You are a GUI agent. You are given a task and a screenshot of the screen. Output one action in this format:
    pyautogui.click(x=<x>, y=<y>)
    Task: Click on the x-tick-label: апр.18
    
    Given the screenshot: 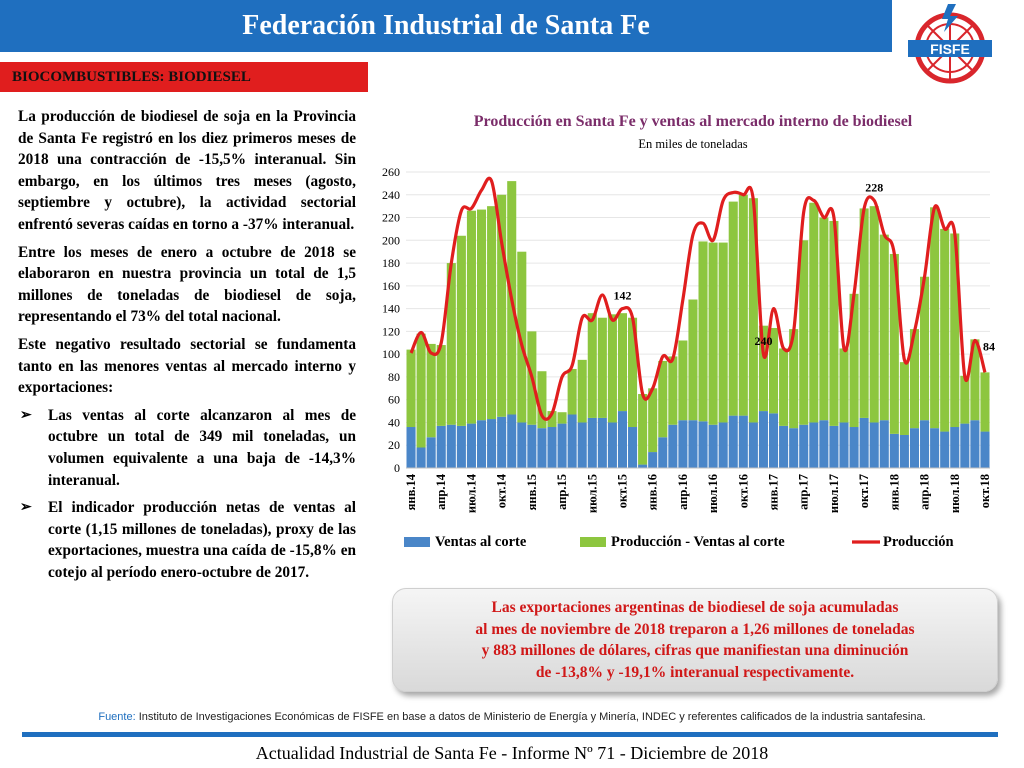 What is the action you would take?
    pyautogui.click(x=925, y=492)
    